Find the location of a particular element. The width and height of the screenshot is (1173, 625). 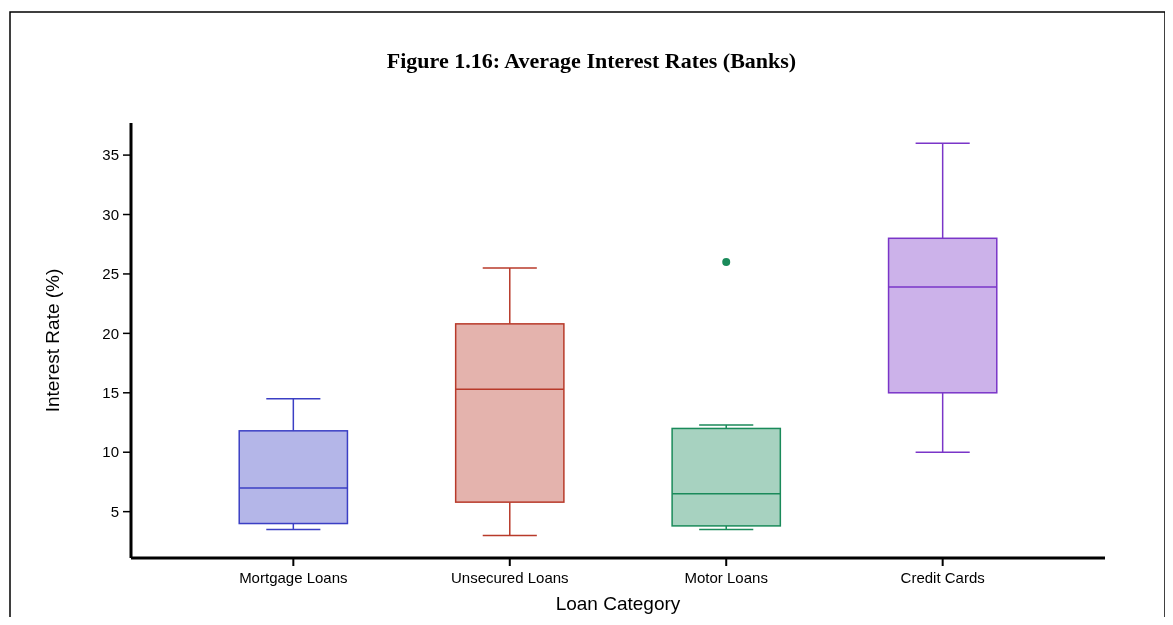

x-tick-label: Motor Loans is located at coordinates (726, 577).